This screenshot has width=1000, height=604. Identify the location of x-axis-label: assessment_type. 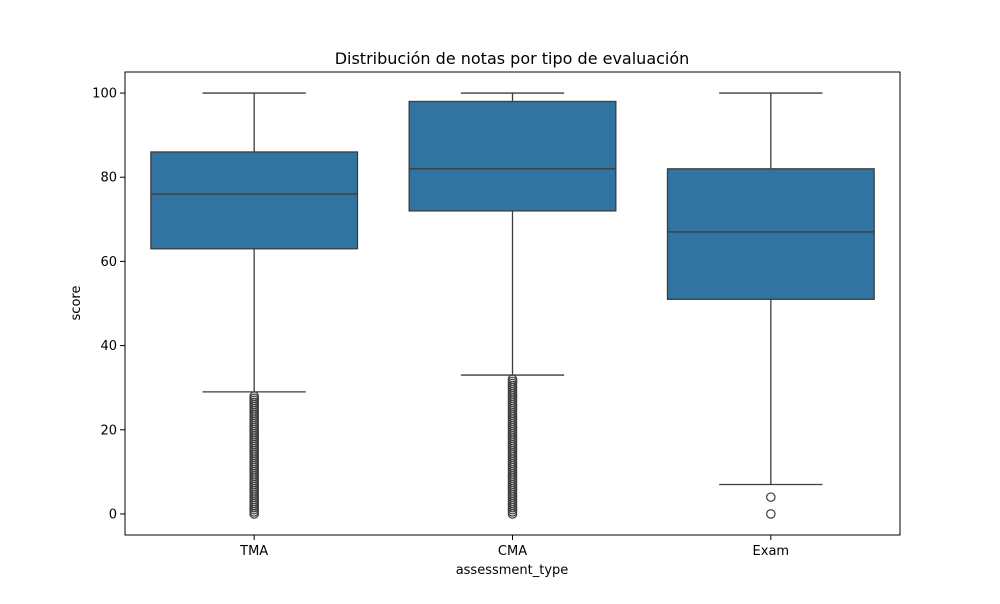
(512, 570).